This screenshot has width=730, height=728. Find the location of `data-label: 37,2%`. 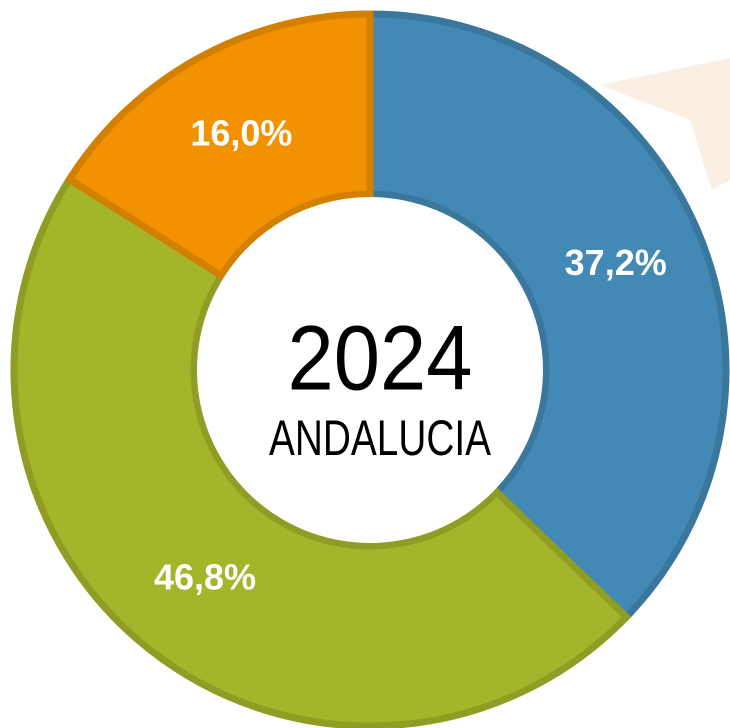

data-label: 37,2% is located at coordinates (616, 262).